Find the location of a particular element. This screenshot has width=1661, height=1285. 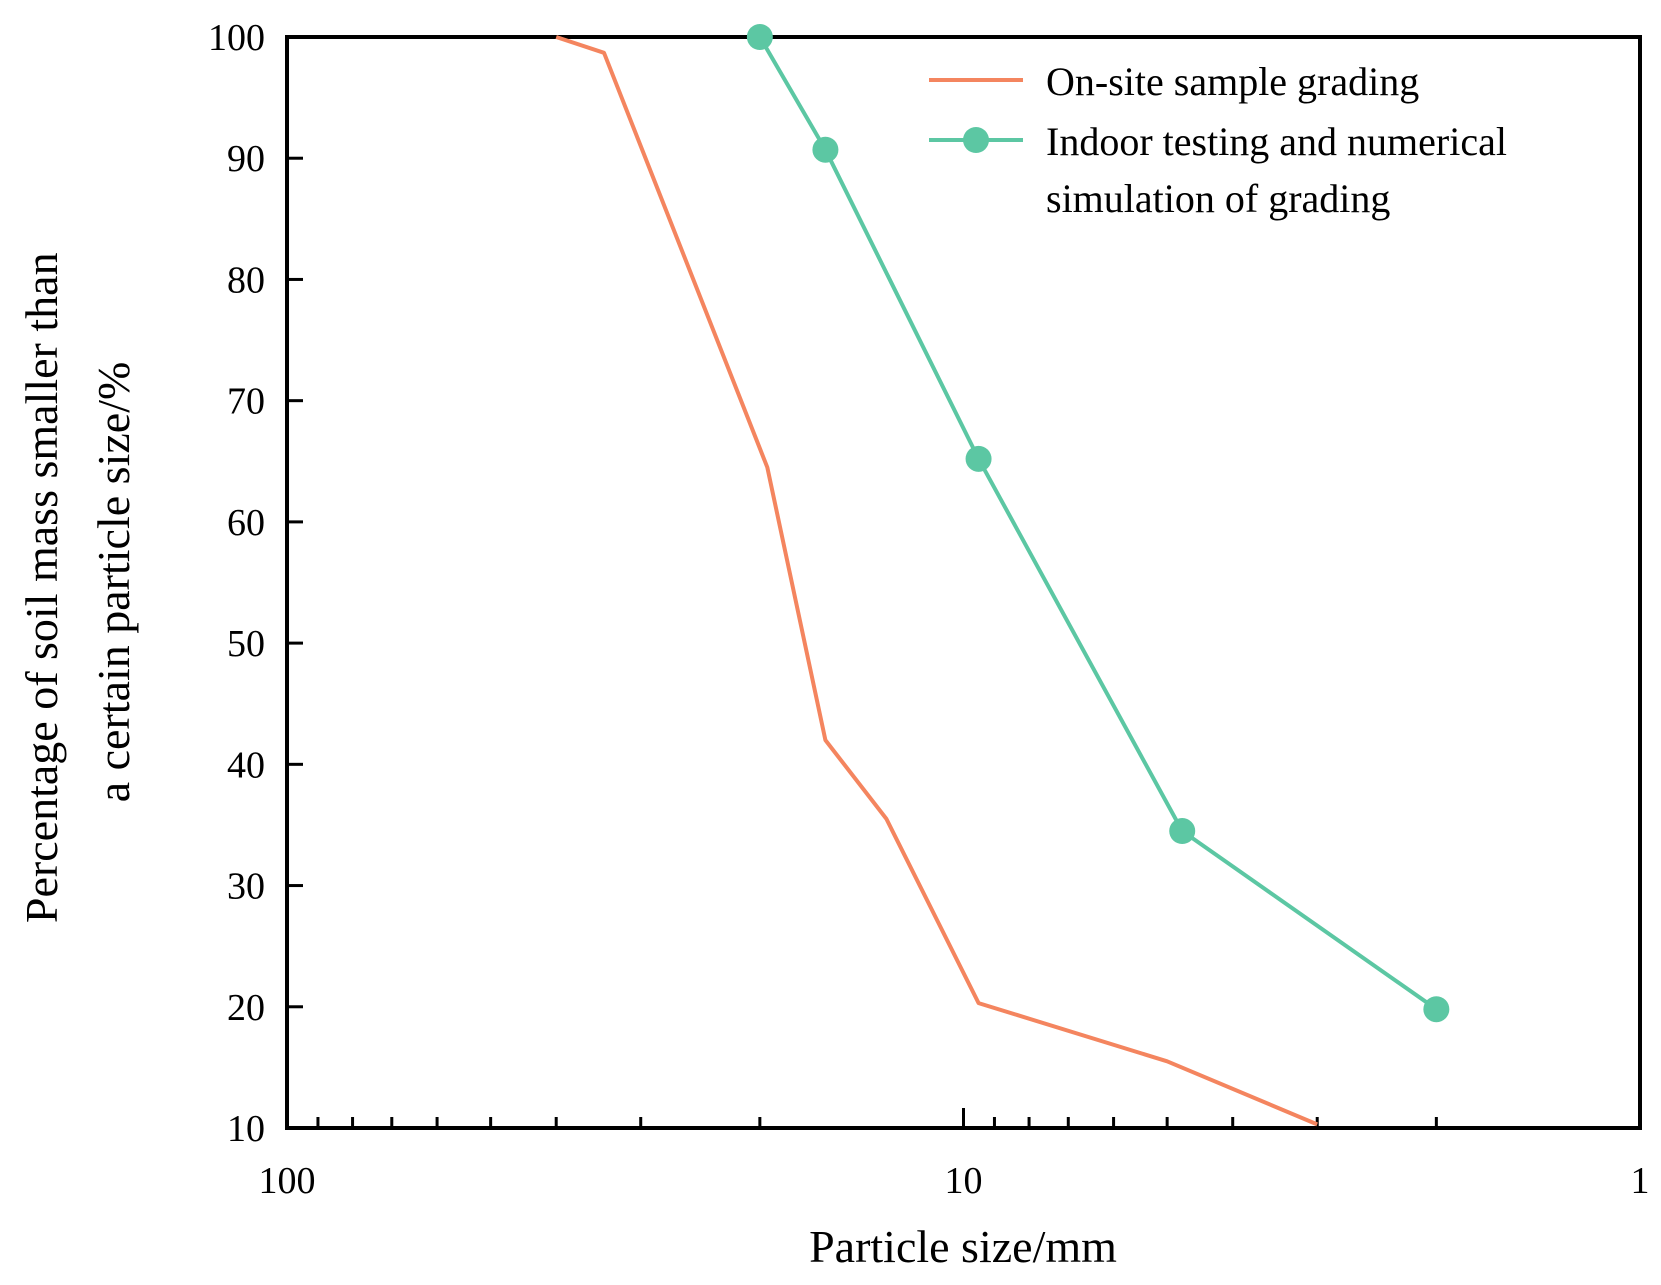

legend-label-onsite: On-site sample grading is located at coordinates (1232, 81).